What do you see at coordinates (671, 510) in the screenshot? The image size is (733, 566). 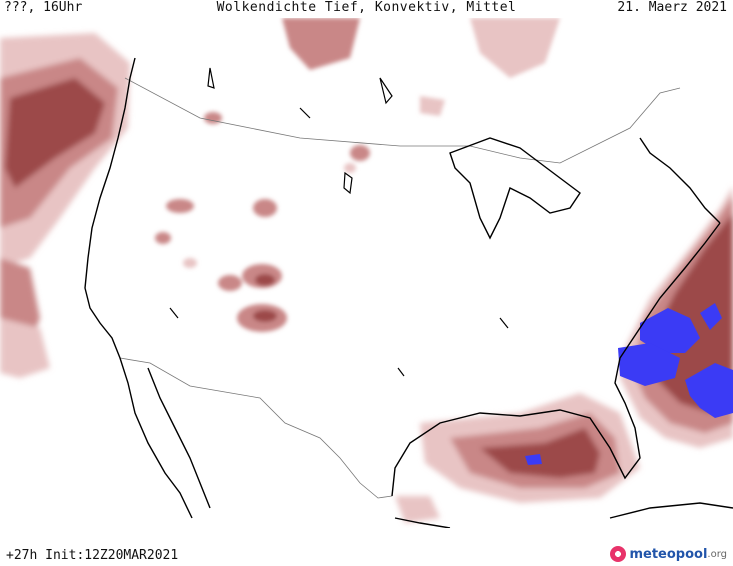 I see `cuba-coastline` at bounding box center [671, 510].